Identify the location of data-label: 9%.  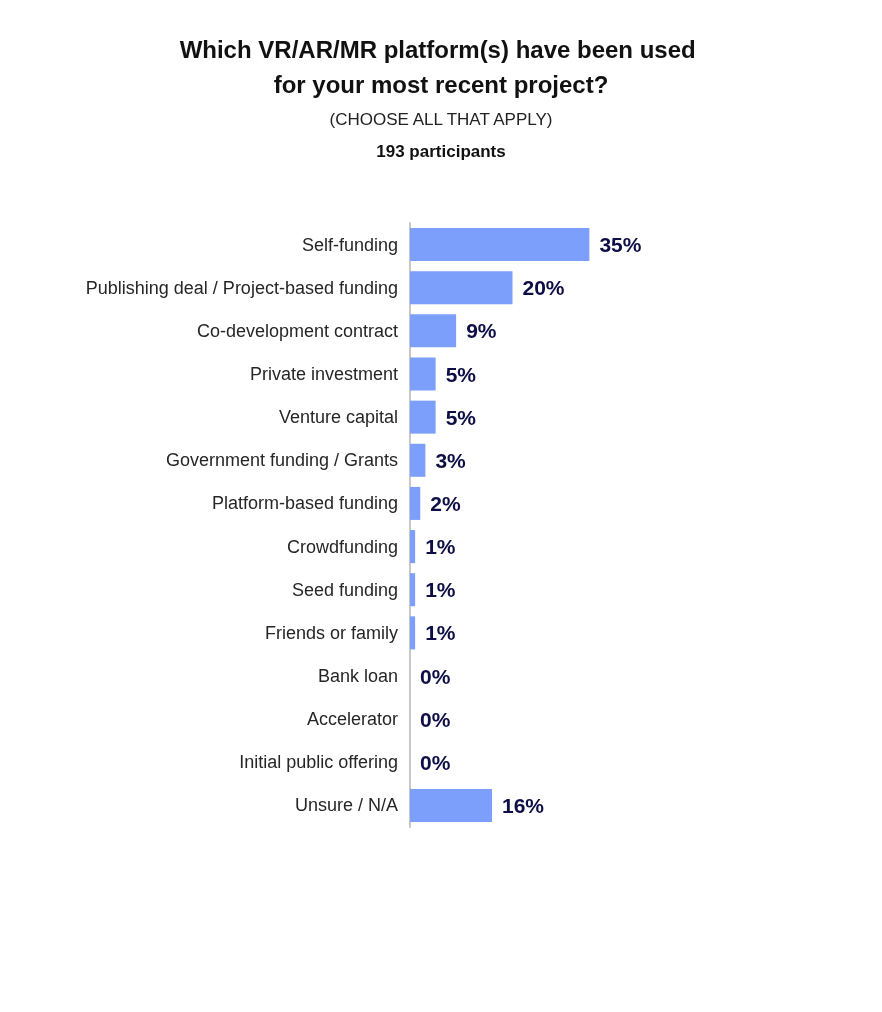
(481, 331).